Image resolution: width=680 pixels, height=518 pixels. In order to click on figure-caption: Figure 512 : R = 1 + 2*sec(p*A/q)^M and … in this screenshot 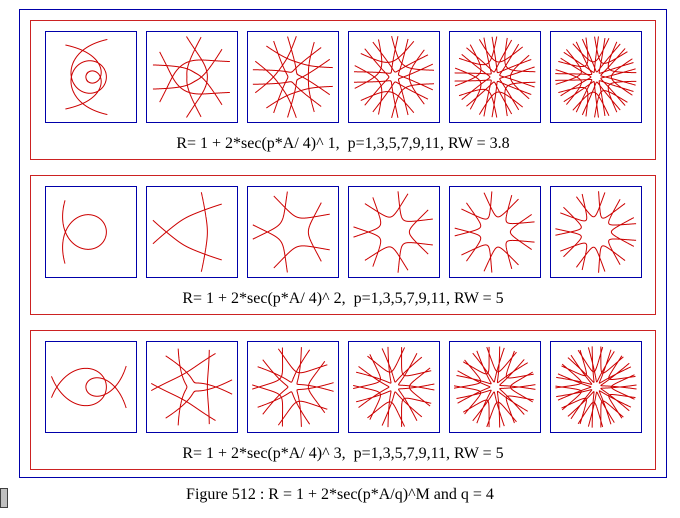, I will do `click(340, 494)`.